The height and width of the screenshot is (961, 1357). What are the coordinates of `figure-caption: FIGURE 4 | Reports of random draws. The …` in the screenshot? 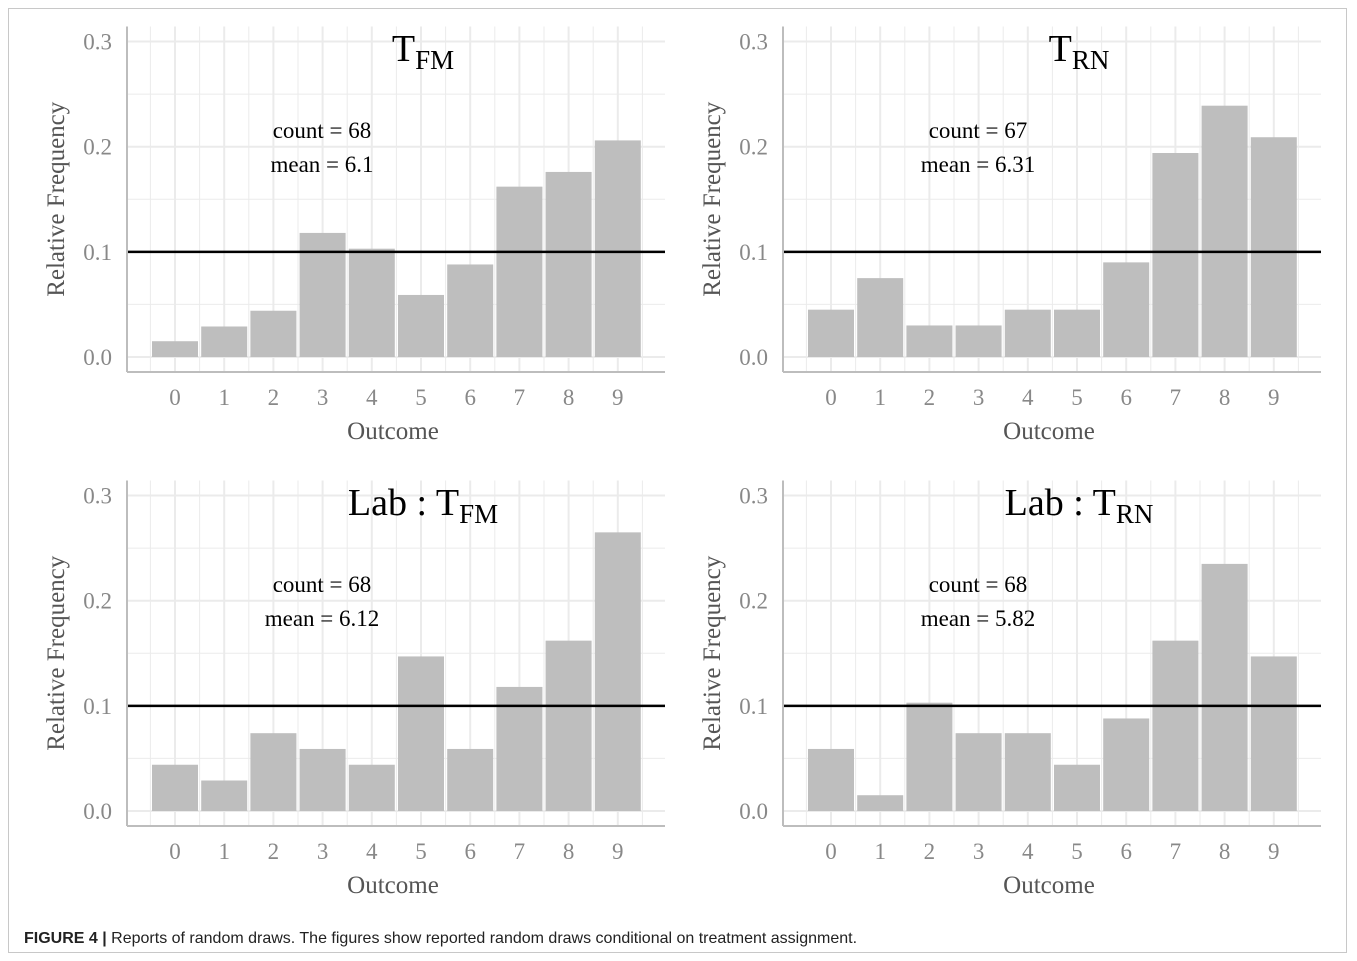 It's located at (440, 939).